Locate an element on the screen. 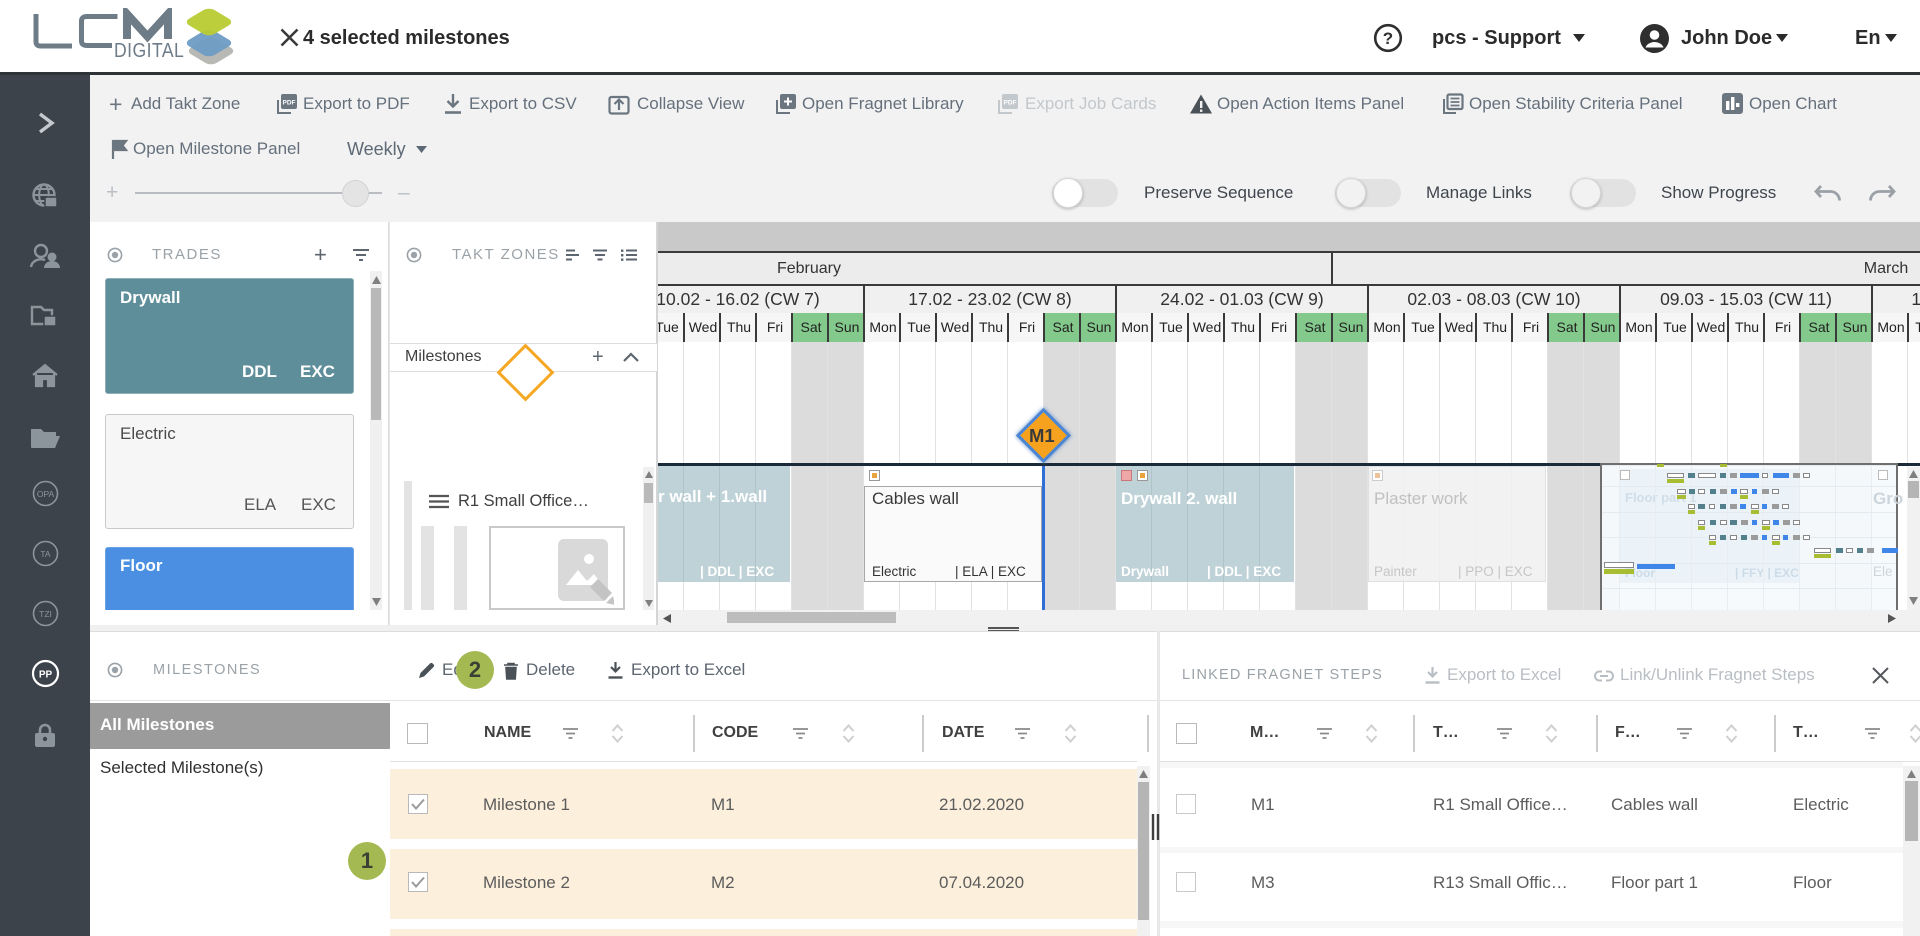 The height and width of the screenshot is (936, 1920). svg-text: PP is located at coordinates (46, 675).